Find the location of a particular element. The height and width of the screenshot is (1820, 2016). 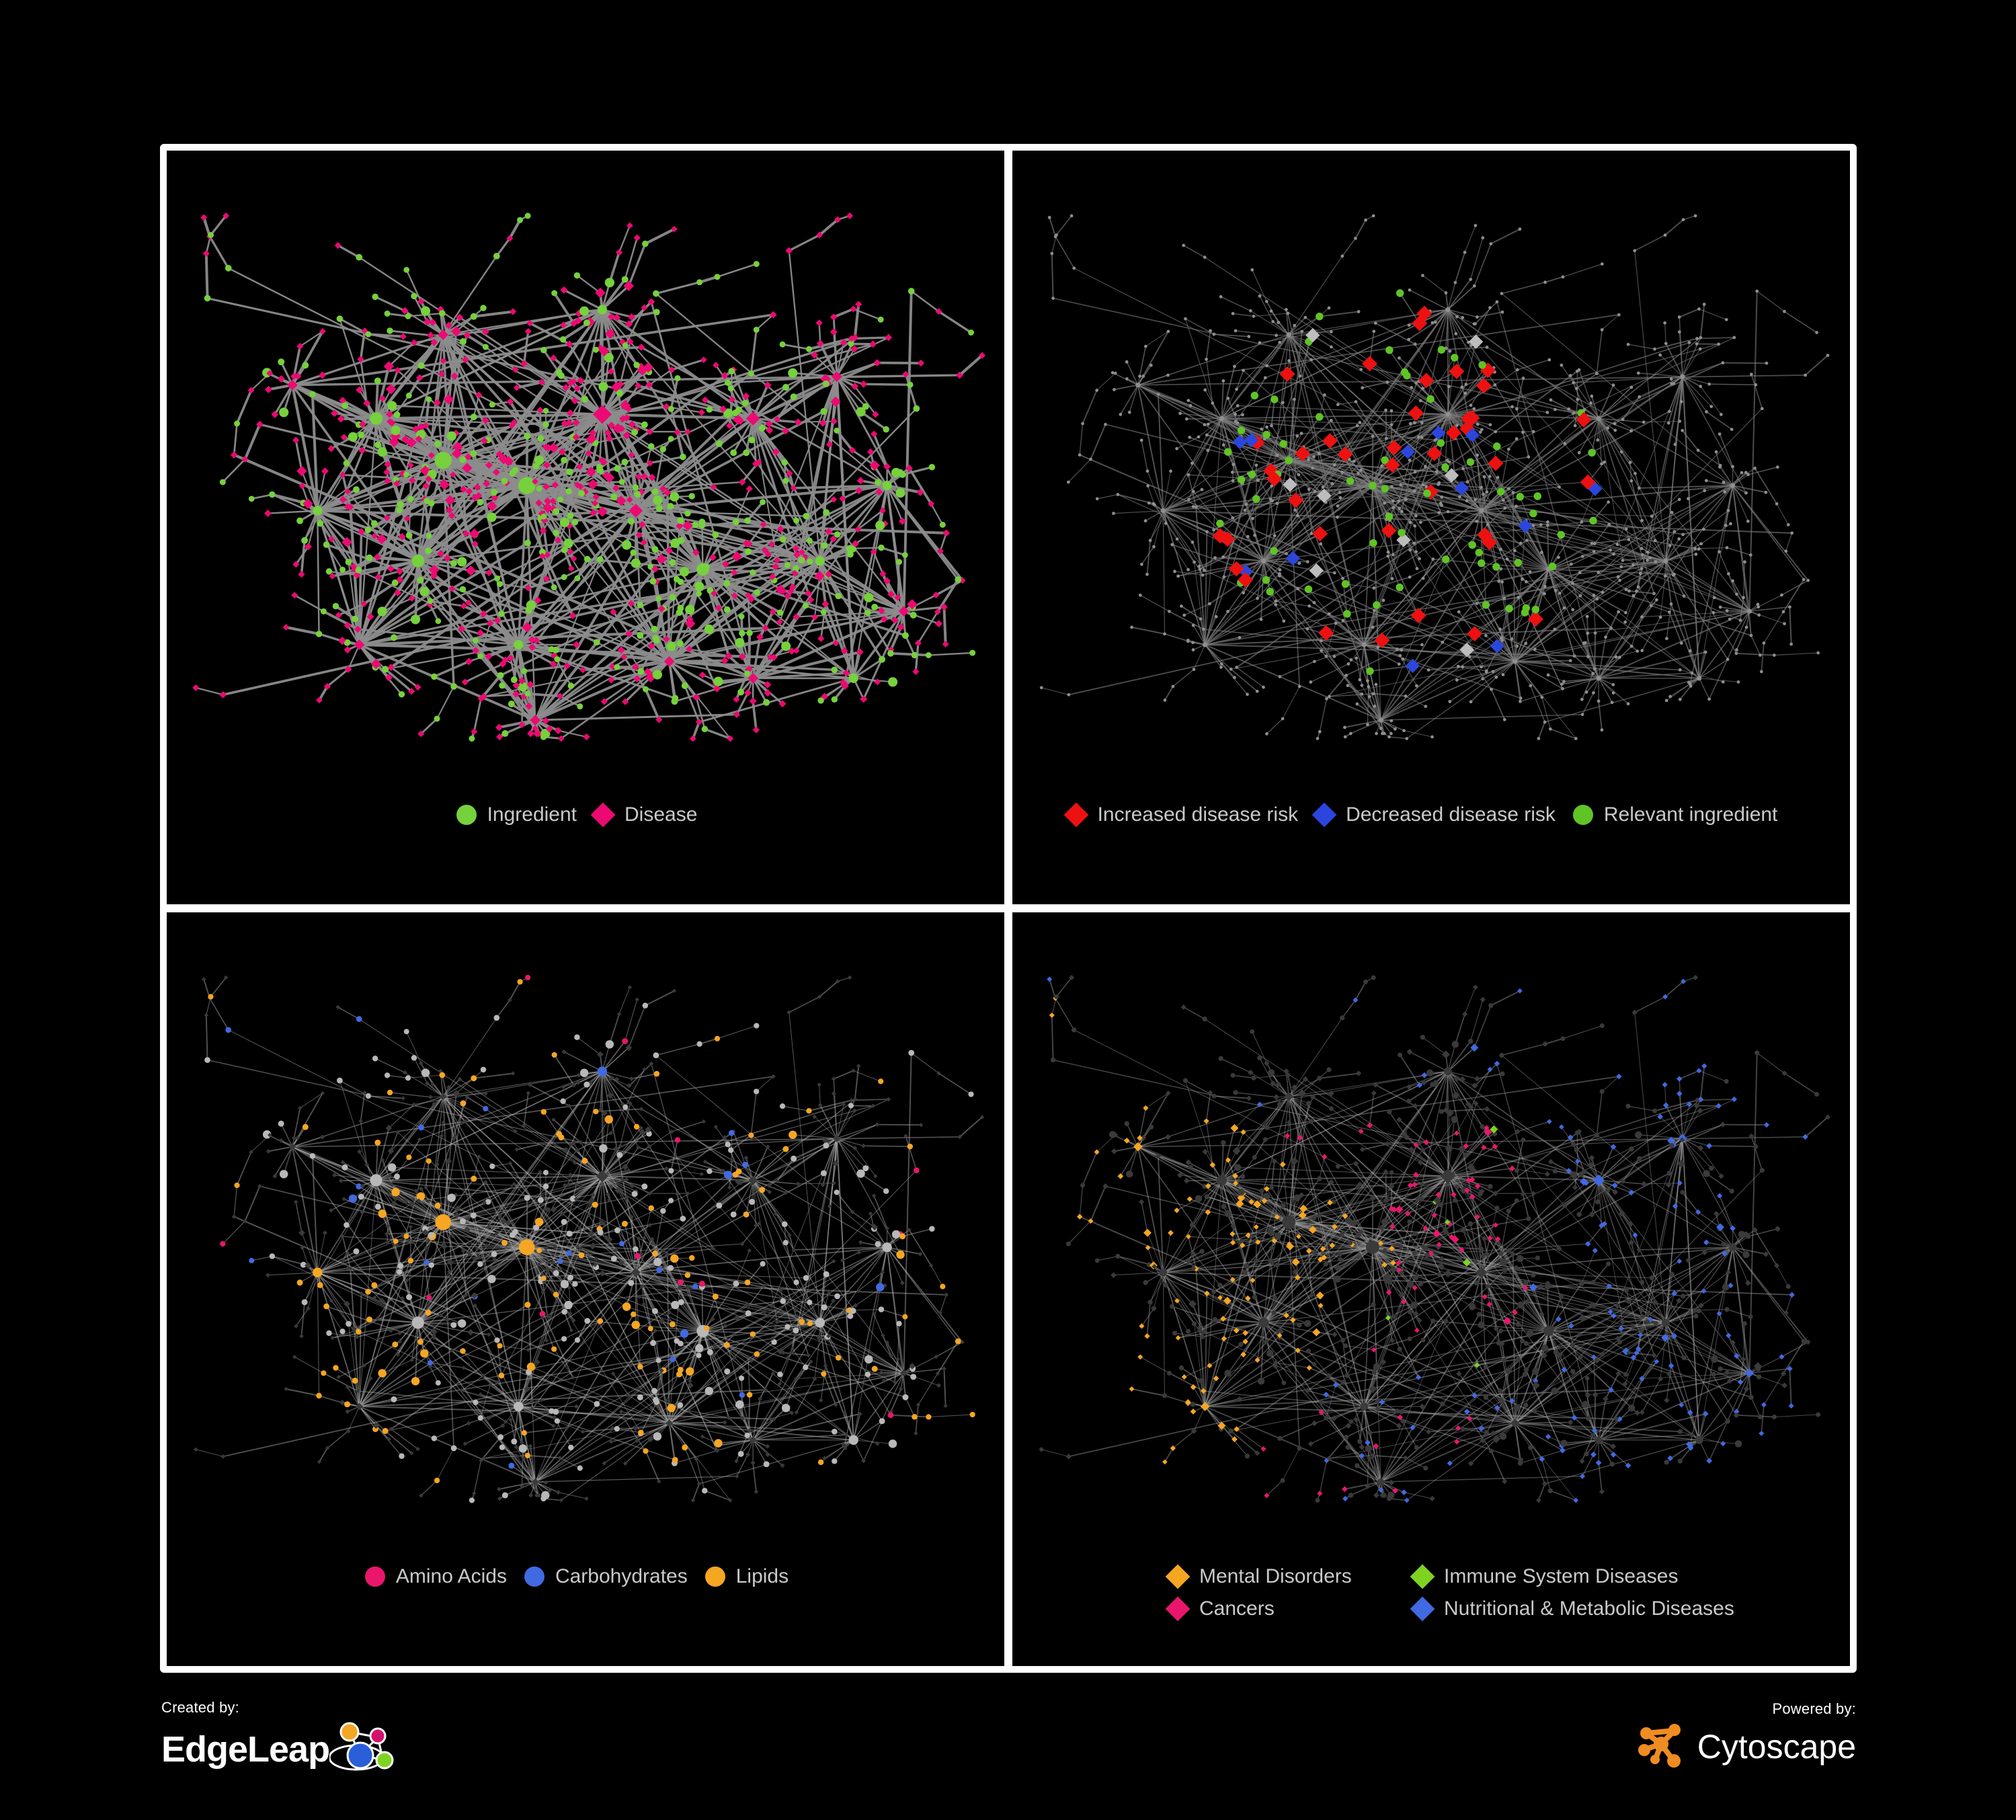

cytoscape-wordmark: Cytoscape is located at coordinates (1776, 1746).